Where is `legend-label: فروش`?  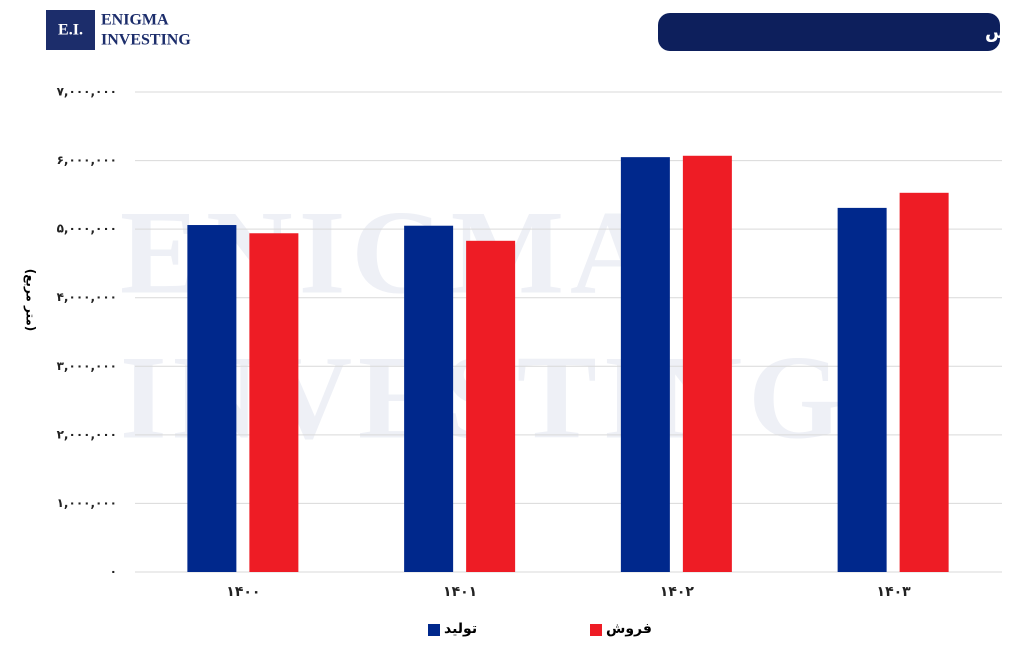
legend-label: فروش is located at coordinates (629, 629).